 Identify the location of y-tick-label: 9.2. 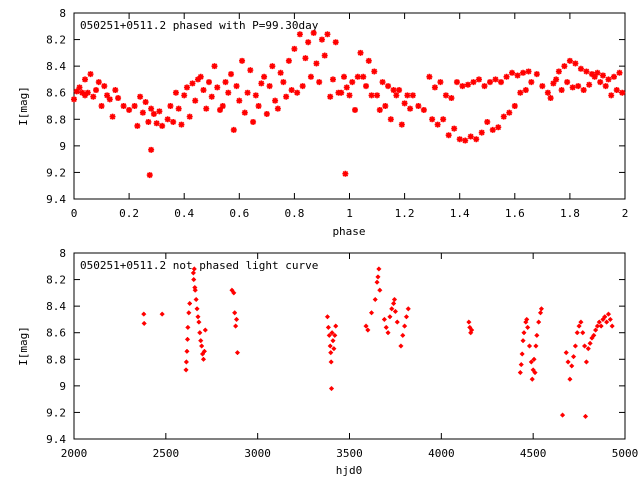
(56, 412).